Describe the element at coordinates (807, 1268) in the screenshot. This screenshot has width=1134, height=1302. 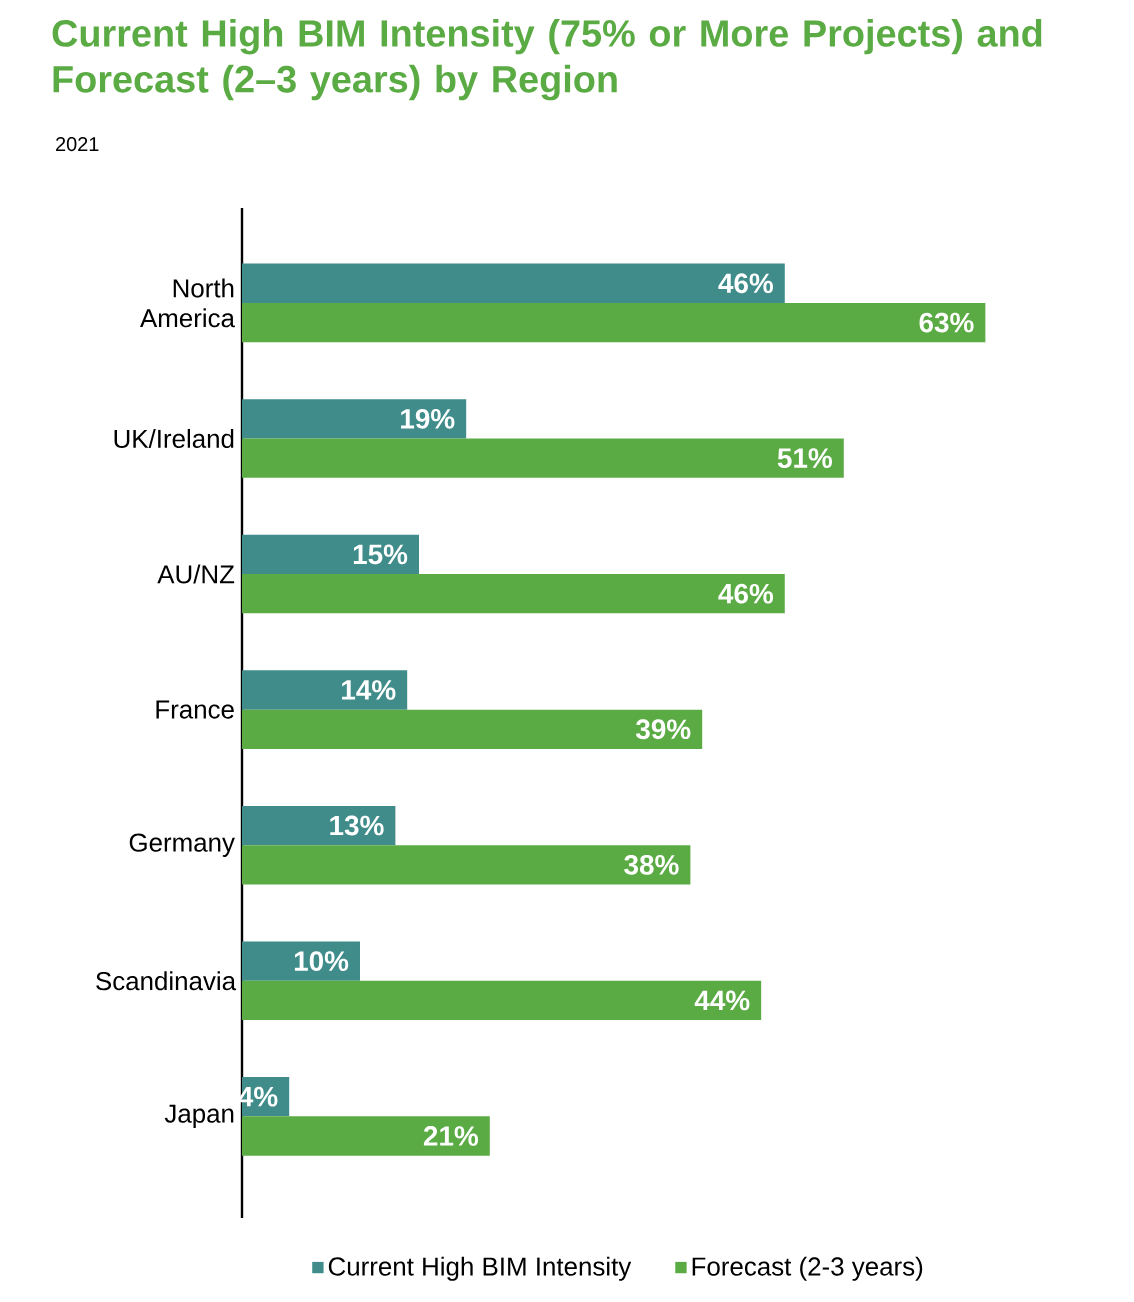
I see `legend-label: Forecast (2-3 years)` at that location.